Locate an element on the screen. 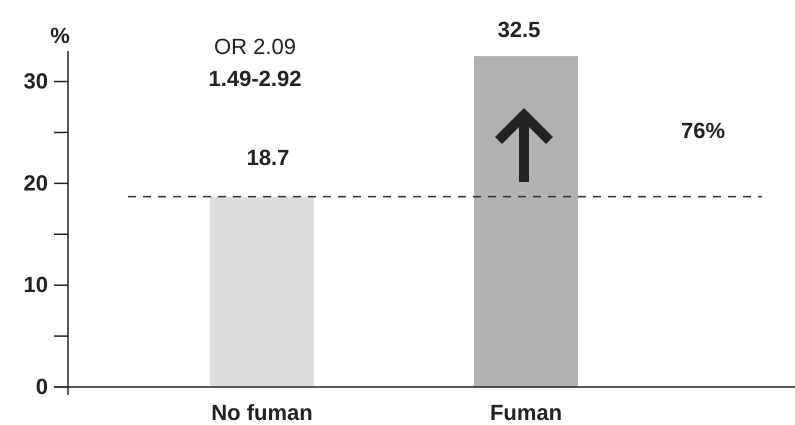  annotation: 76% is located at coordinates (703, 130).